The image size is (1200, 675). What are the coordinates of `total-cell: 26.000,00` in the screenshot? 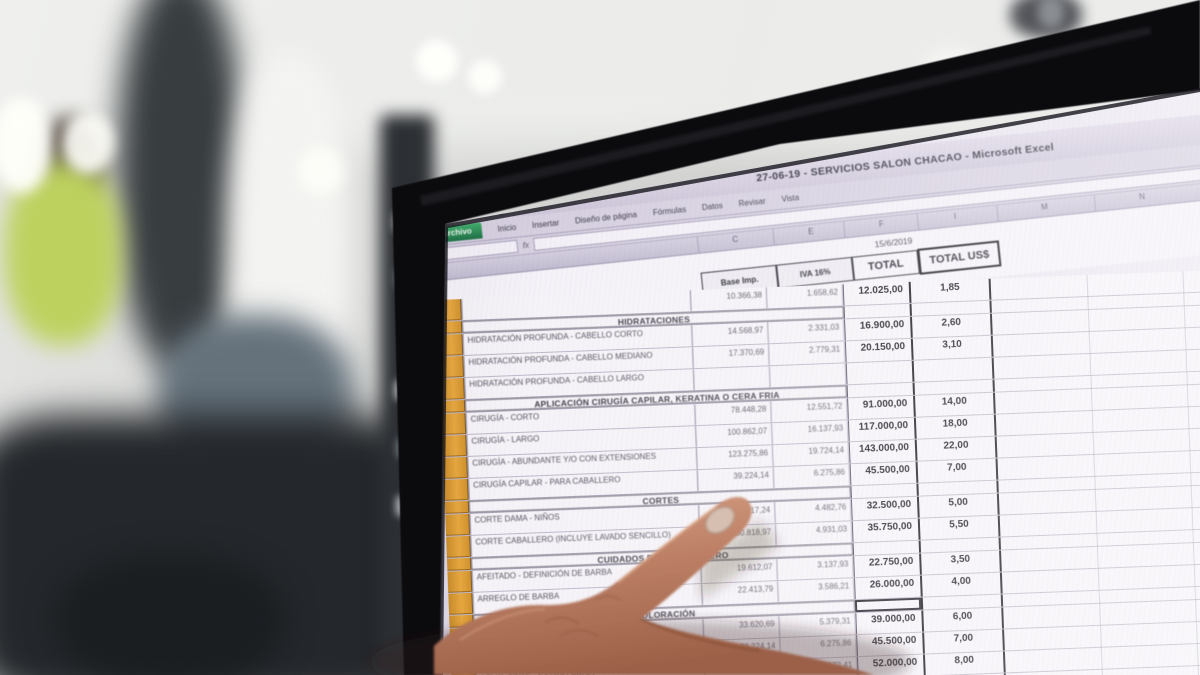 It's located at (887, 587).